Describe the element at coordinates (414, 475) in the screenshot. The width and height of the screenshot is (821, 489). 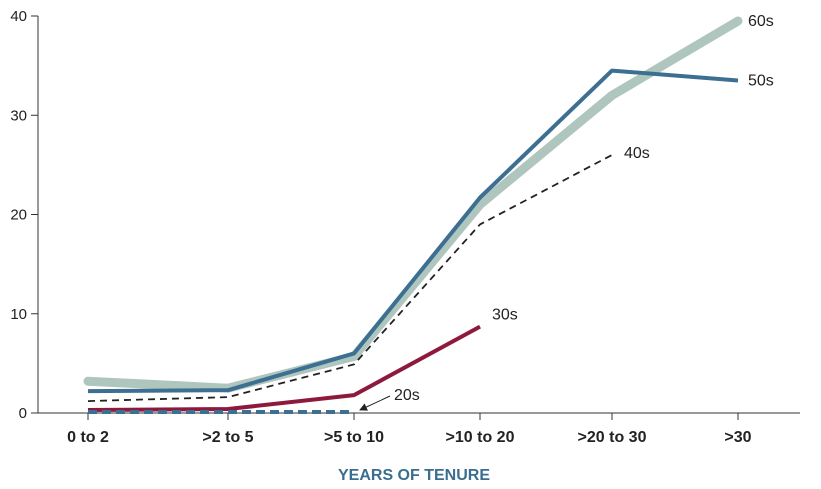
I see `x-axis-title: YEARS OF TENURE` at that location.